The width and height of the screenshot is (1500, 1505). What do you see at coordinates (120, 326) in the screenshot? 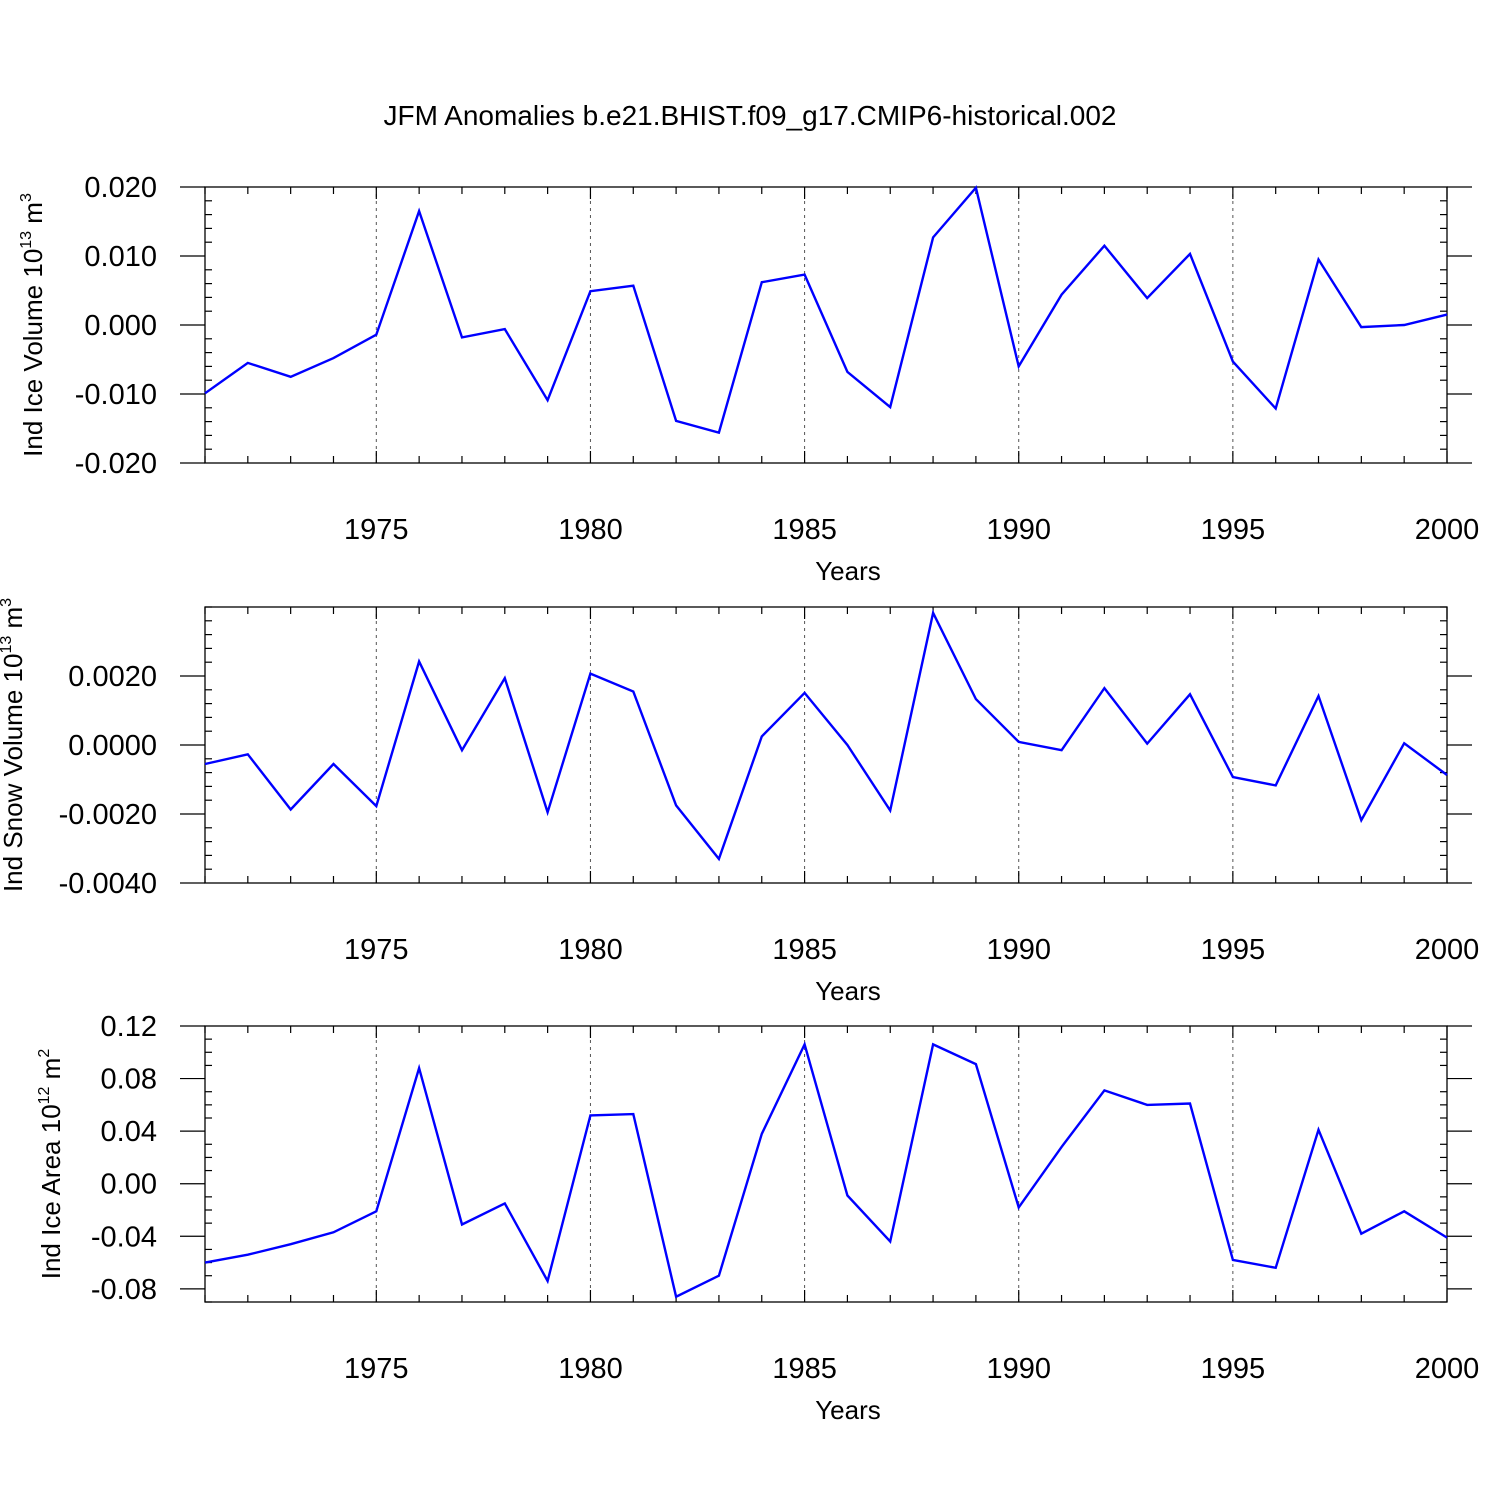
I see `y-tick-label: 0.000` at bounding box center [120, 326].